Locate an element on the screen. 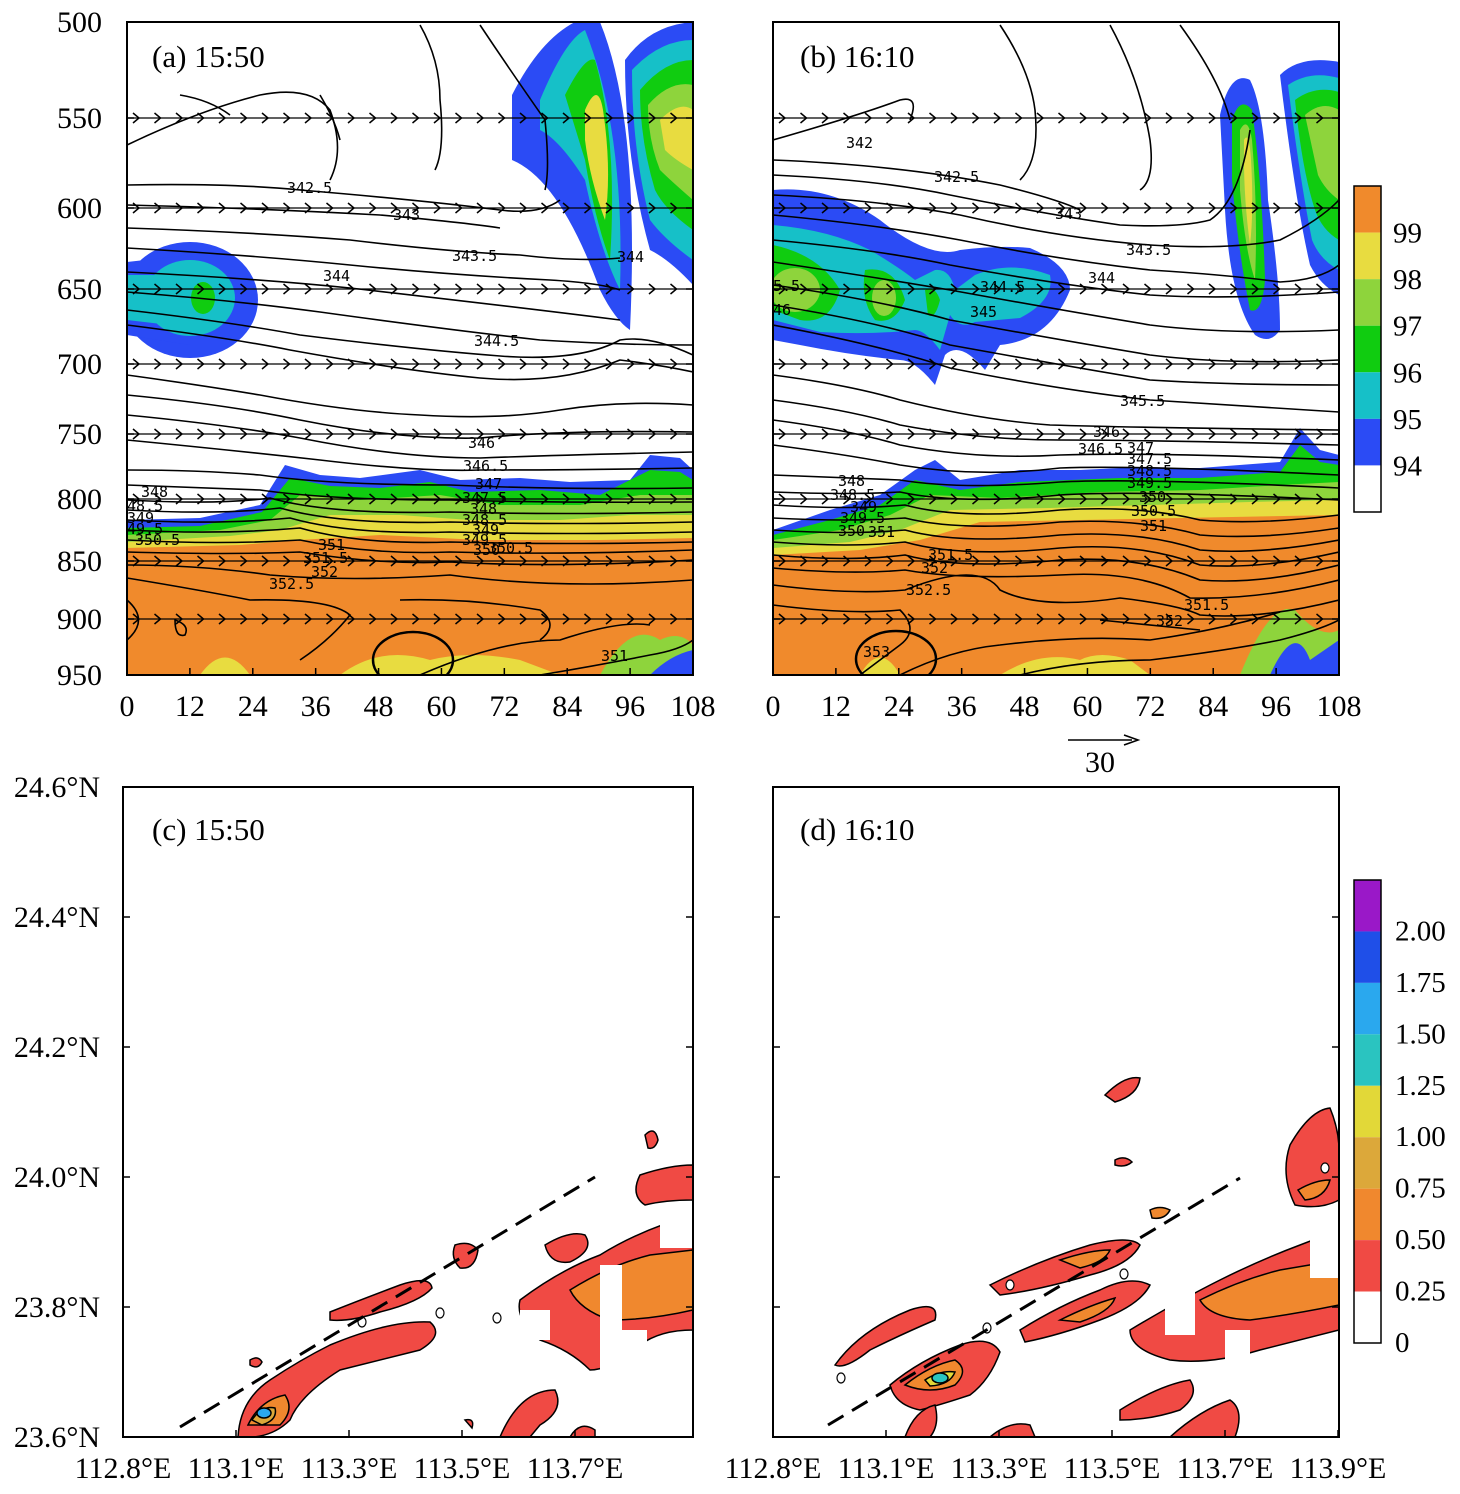 The image size is (1460, 1494). svg-text: 345.5 is located at coordinates (1142, 401).